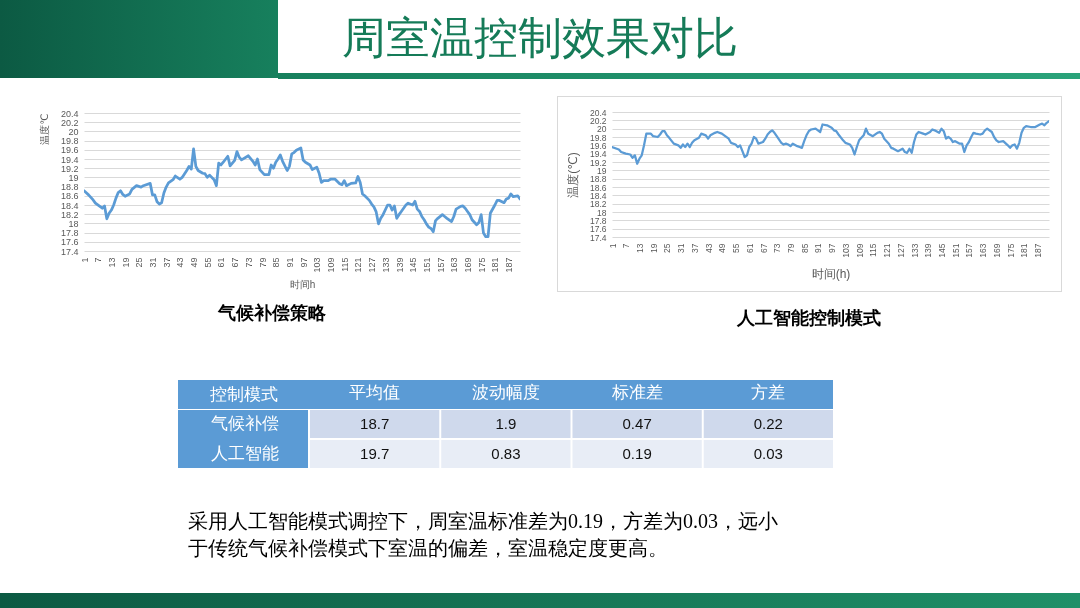 Image resolution: width=1080 pixels, height=608 pixels. I want to click on x-tick-label: 175, so click(1010, 250).